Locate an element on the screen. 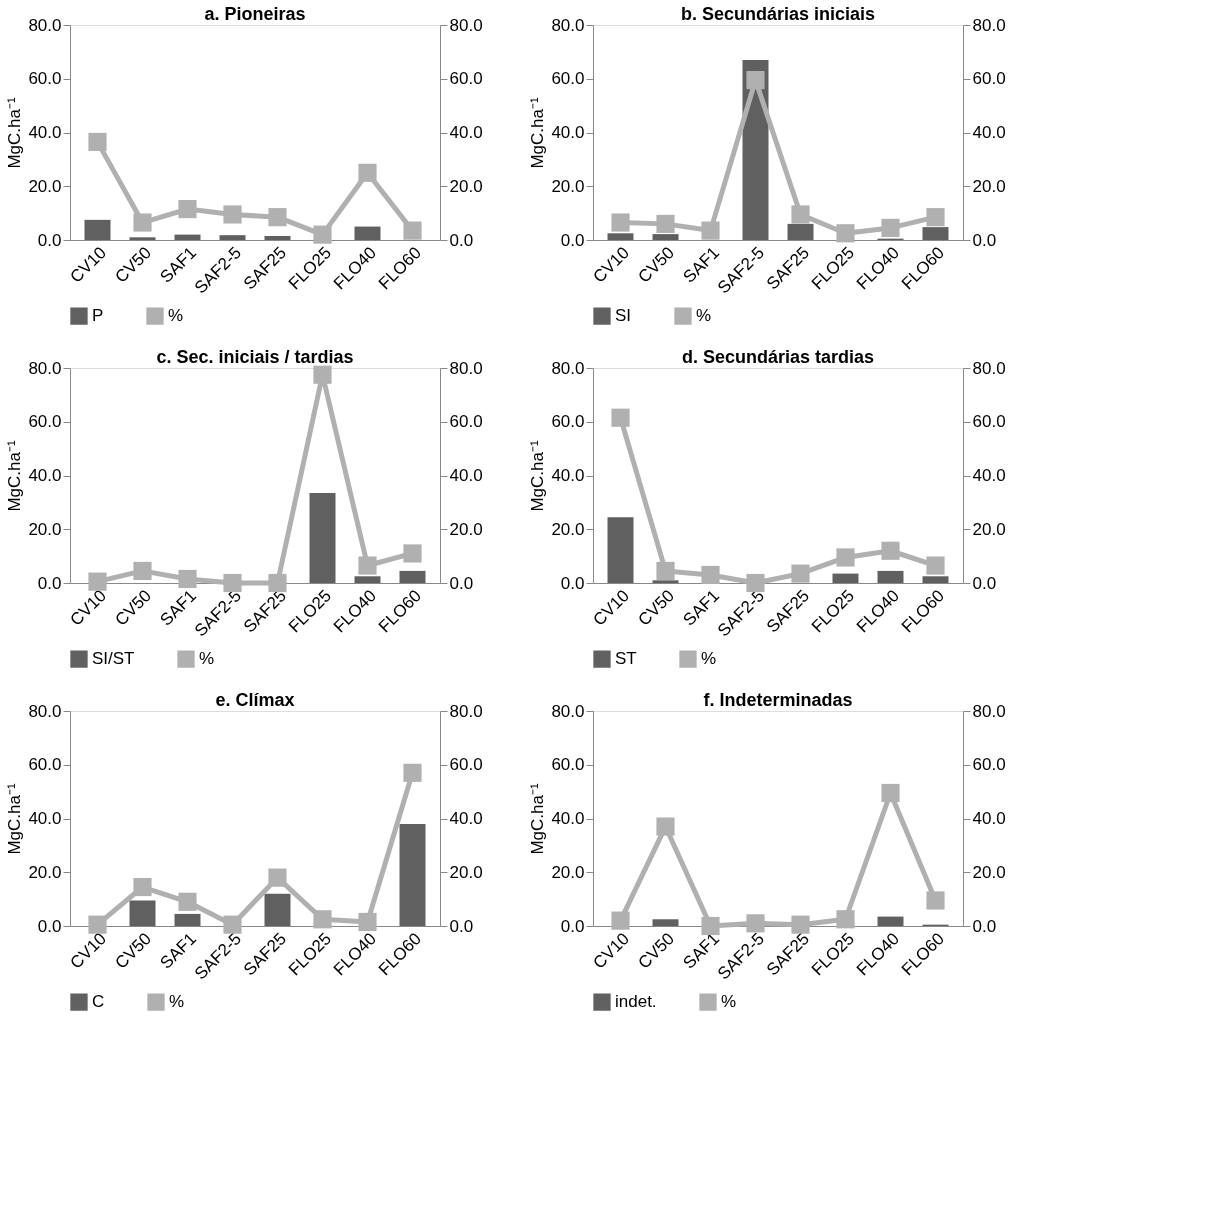  legend-label: SI is located at coordinates (623, 316).